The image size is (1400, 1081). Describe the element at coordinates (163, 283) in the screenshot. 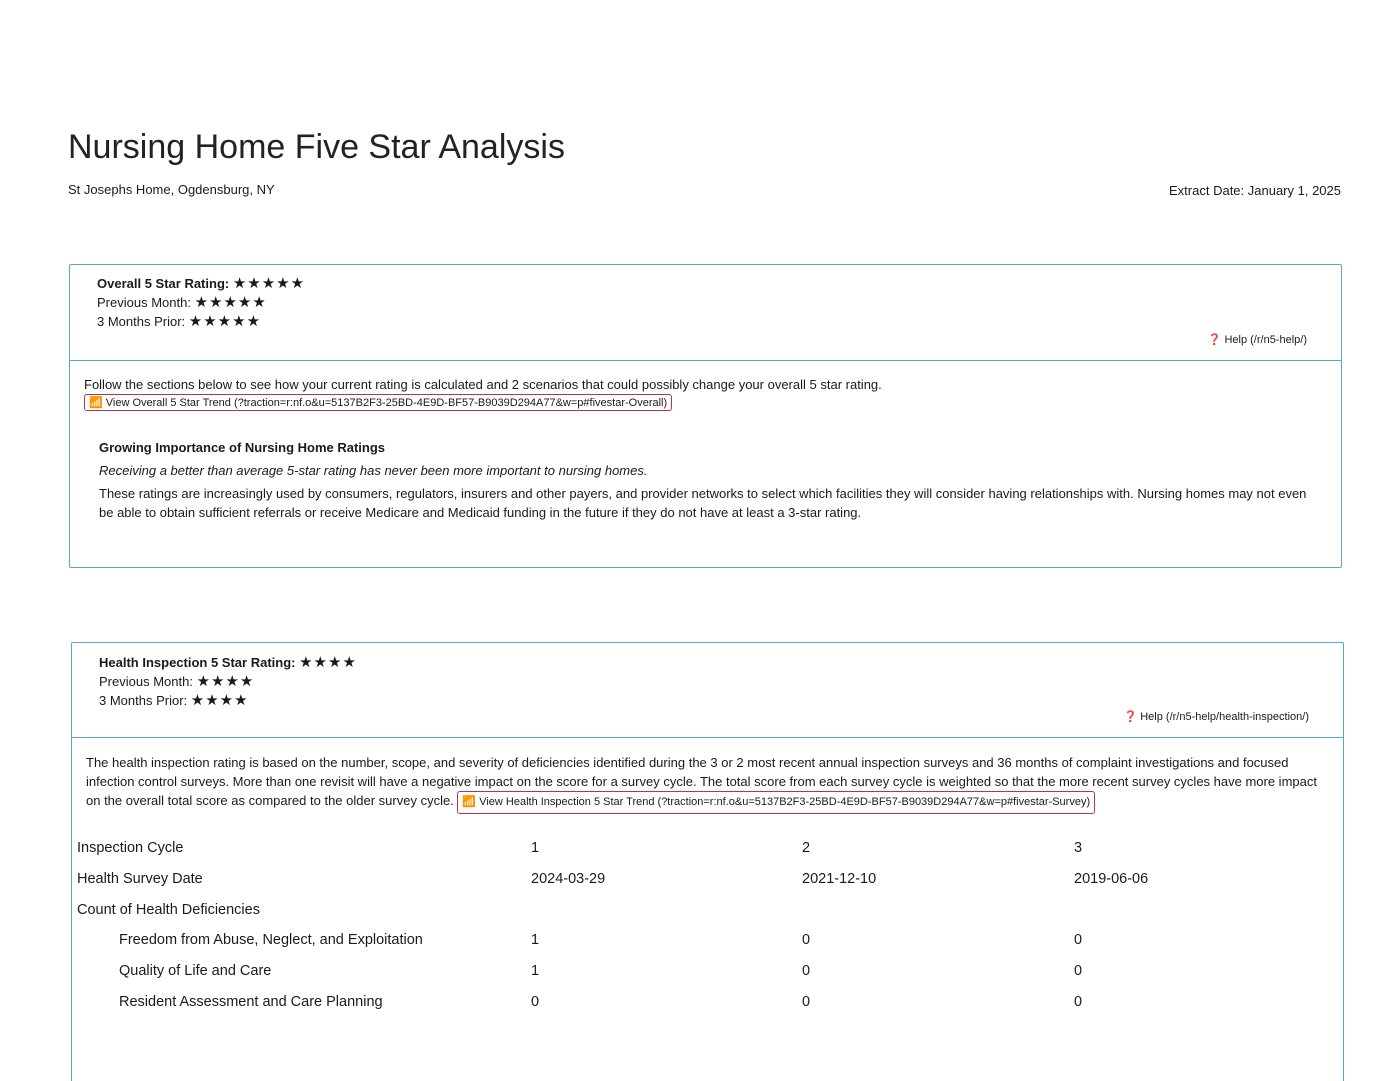

I see `overall-rating-label: Overall 5 Star Rating:` at that location.